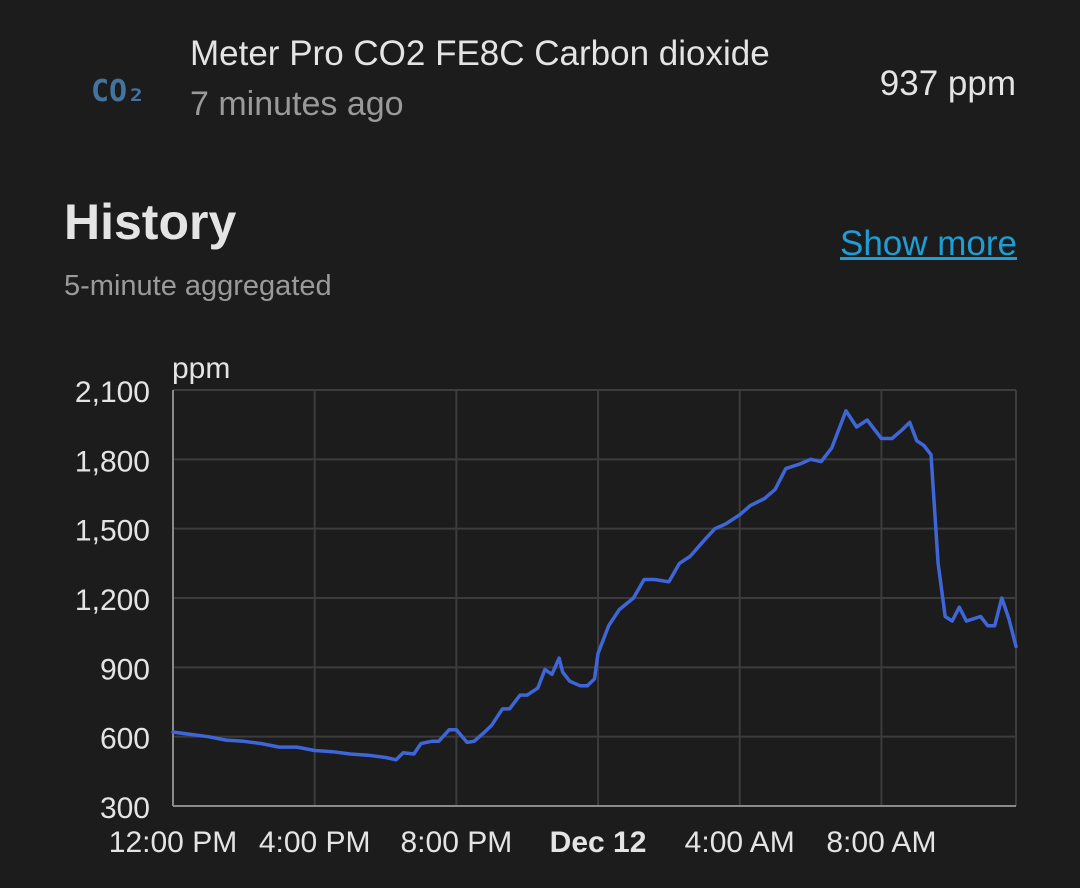 The image size is (1080, 888). Describe the element at coordinates (201, 368) in the screenshot. I see `y-axis-label: ppm` at that location.